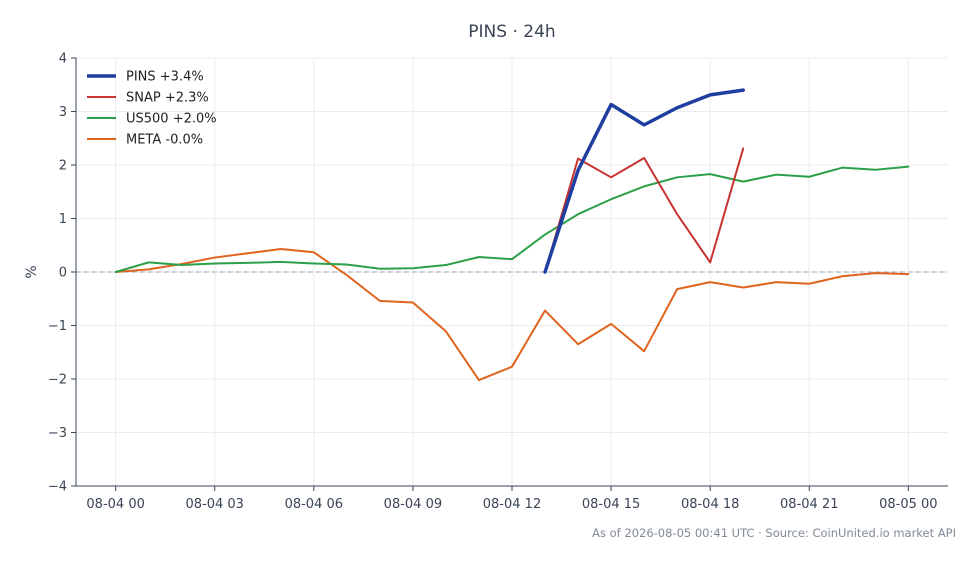  I want to click on y-tick-label: 1, so click(63, 219).